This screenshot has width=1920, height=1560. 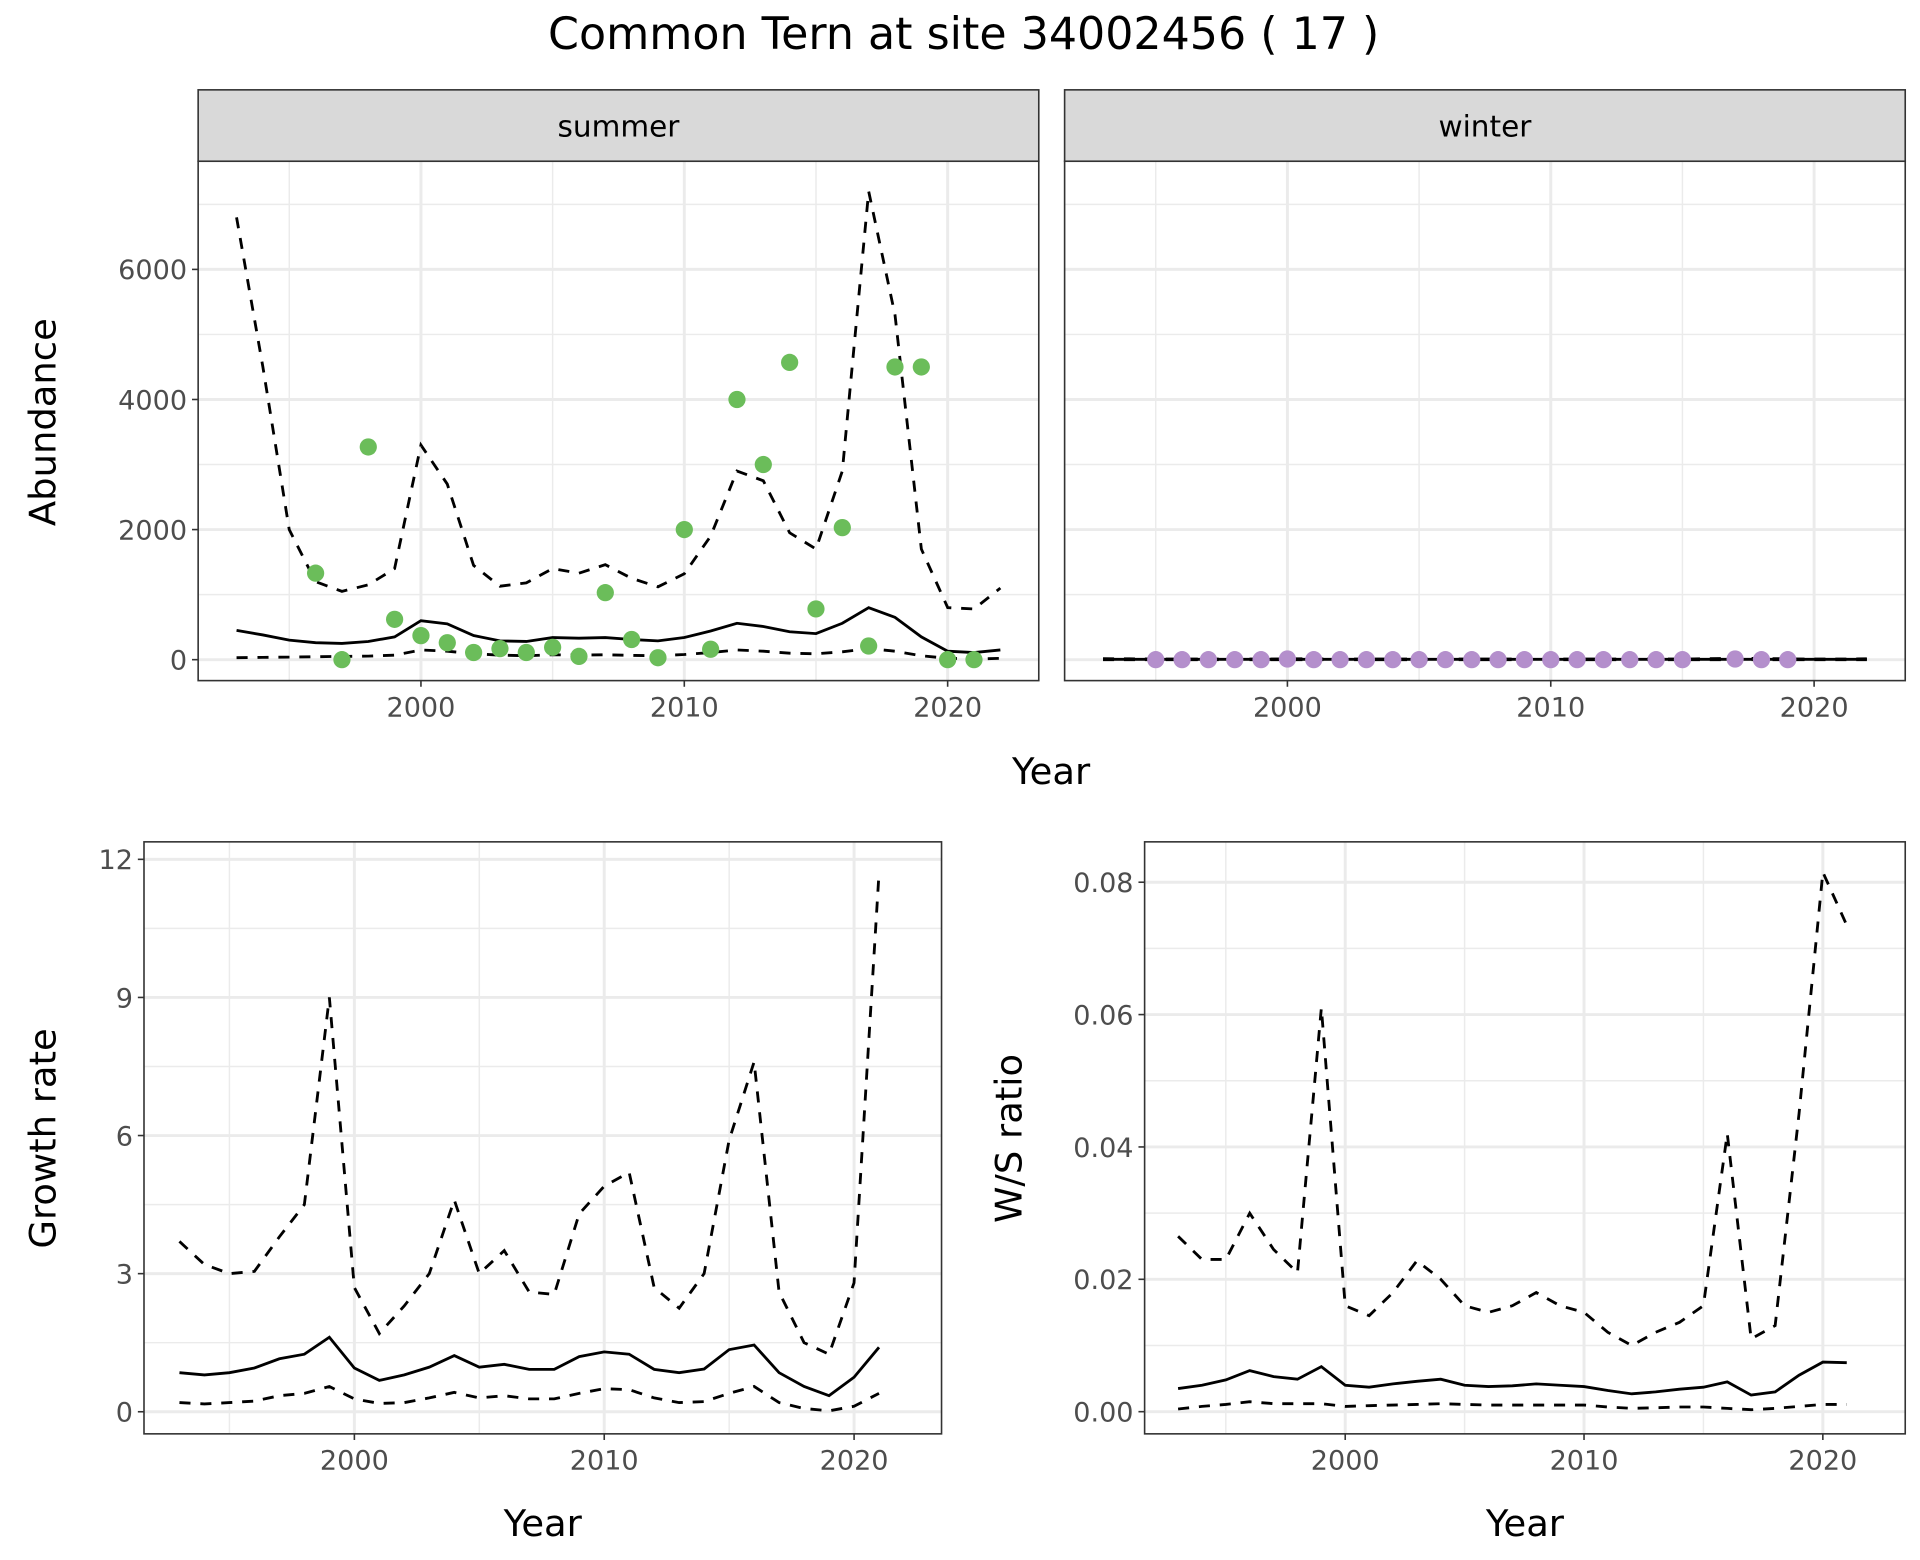 What do you see at coordinates (1103, 1148) in the screenshot?
I see `y-tick-label: 0.04` at bounding box center [1103, 1148].